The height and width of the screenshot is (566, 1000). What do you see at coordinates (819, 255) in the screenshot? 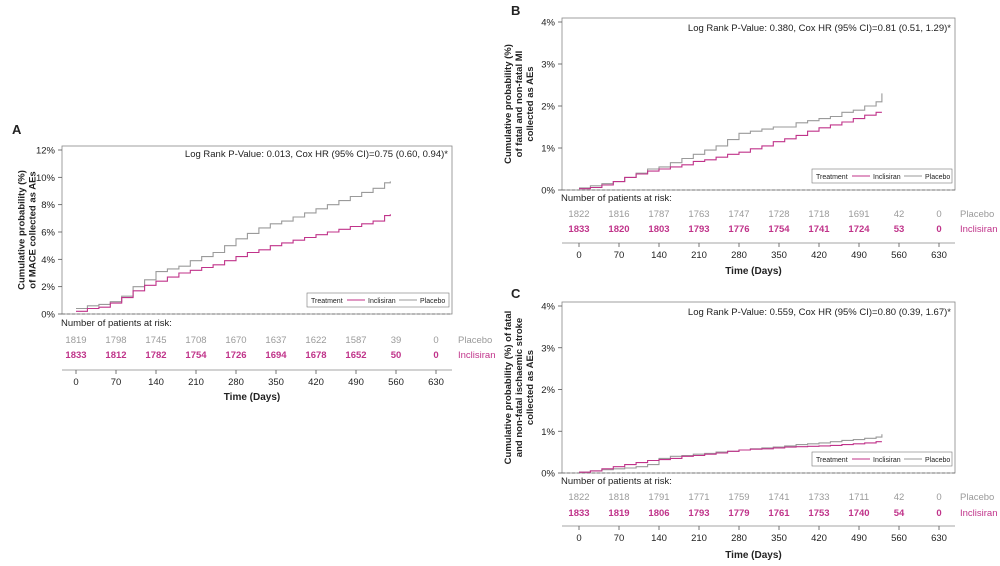
I see `x-tick-label: 420` at bounding box center [819, 255].